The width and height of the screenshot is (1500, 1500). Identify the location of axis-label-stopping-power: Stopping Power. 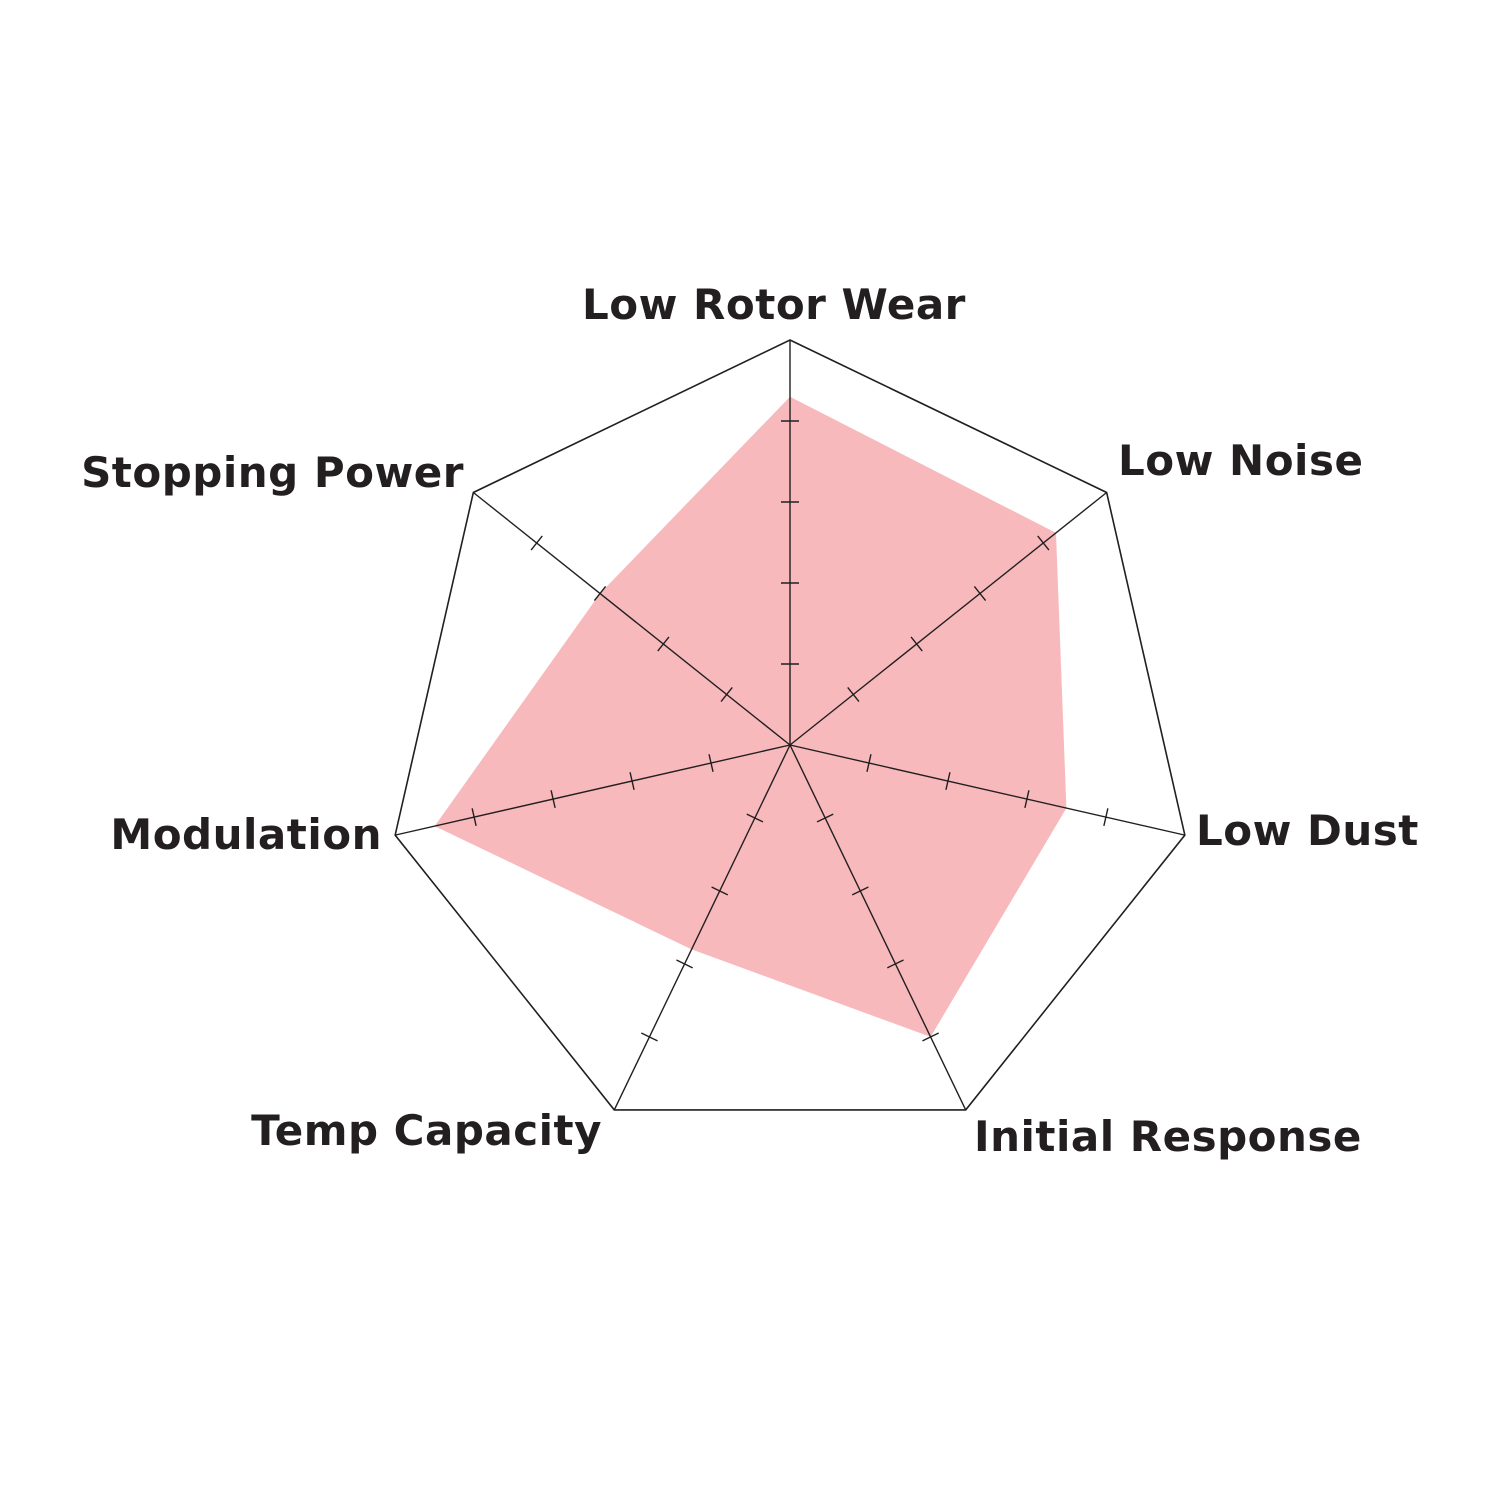
(272, 472).